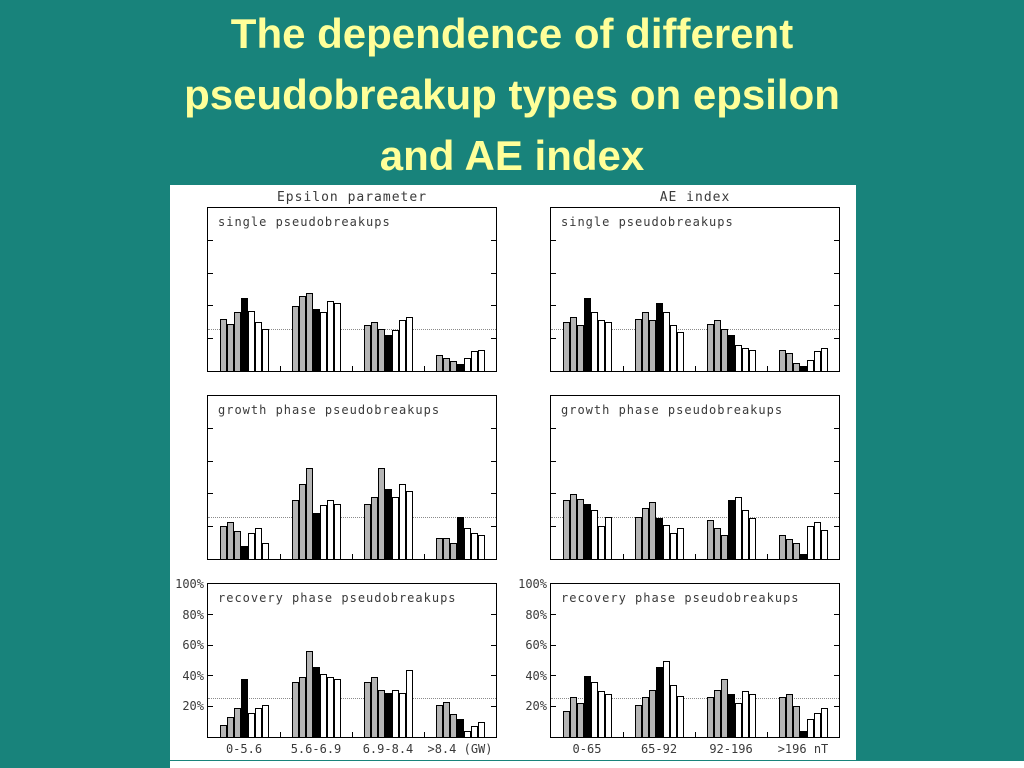 The width and height of the screenshot is (1024, 768). Describe the element at coordinates (352, 197) in the screenshot. I see `column-header-epsilon: Epsilon parameter` at that location.